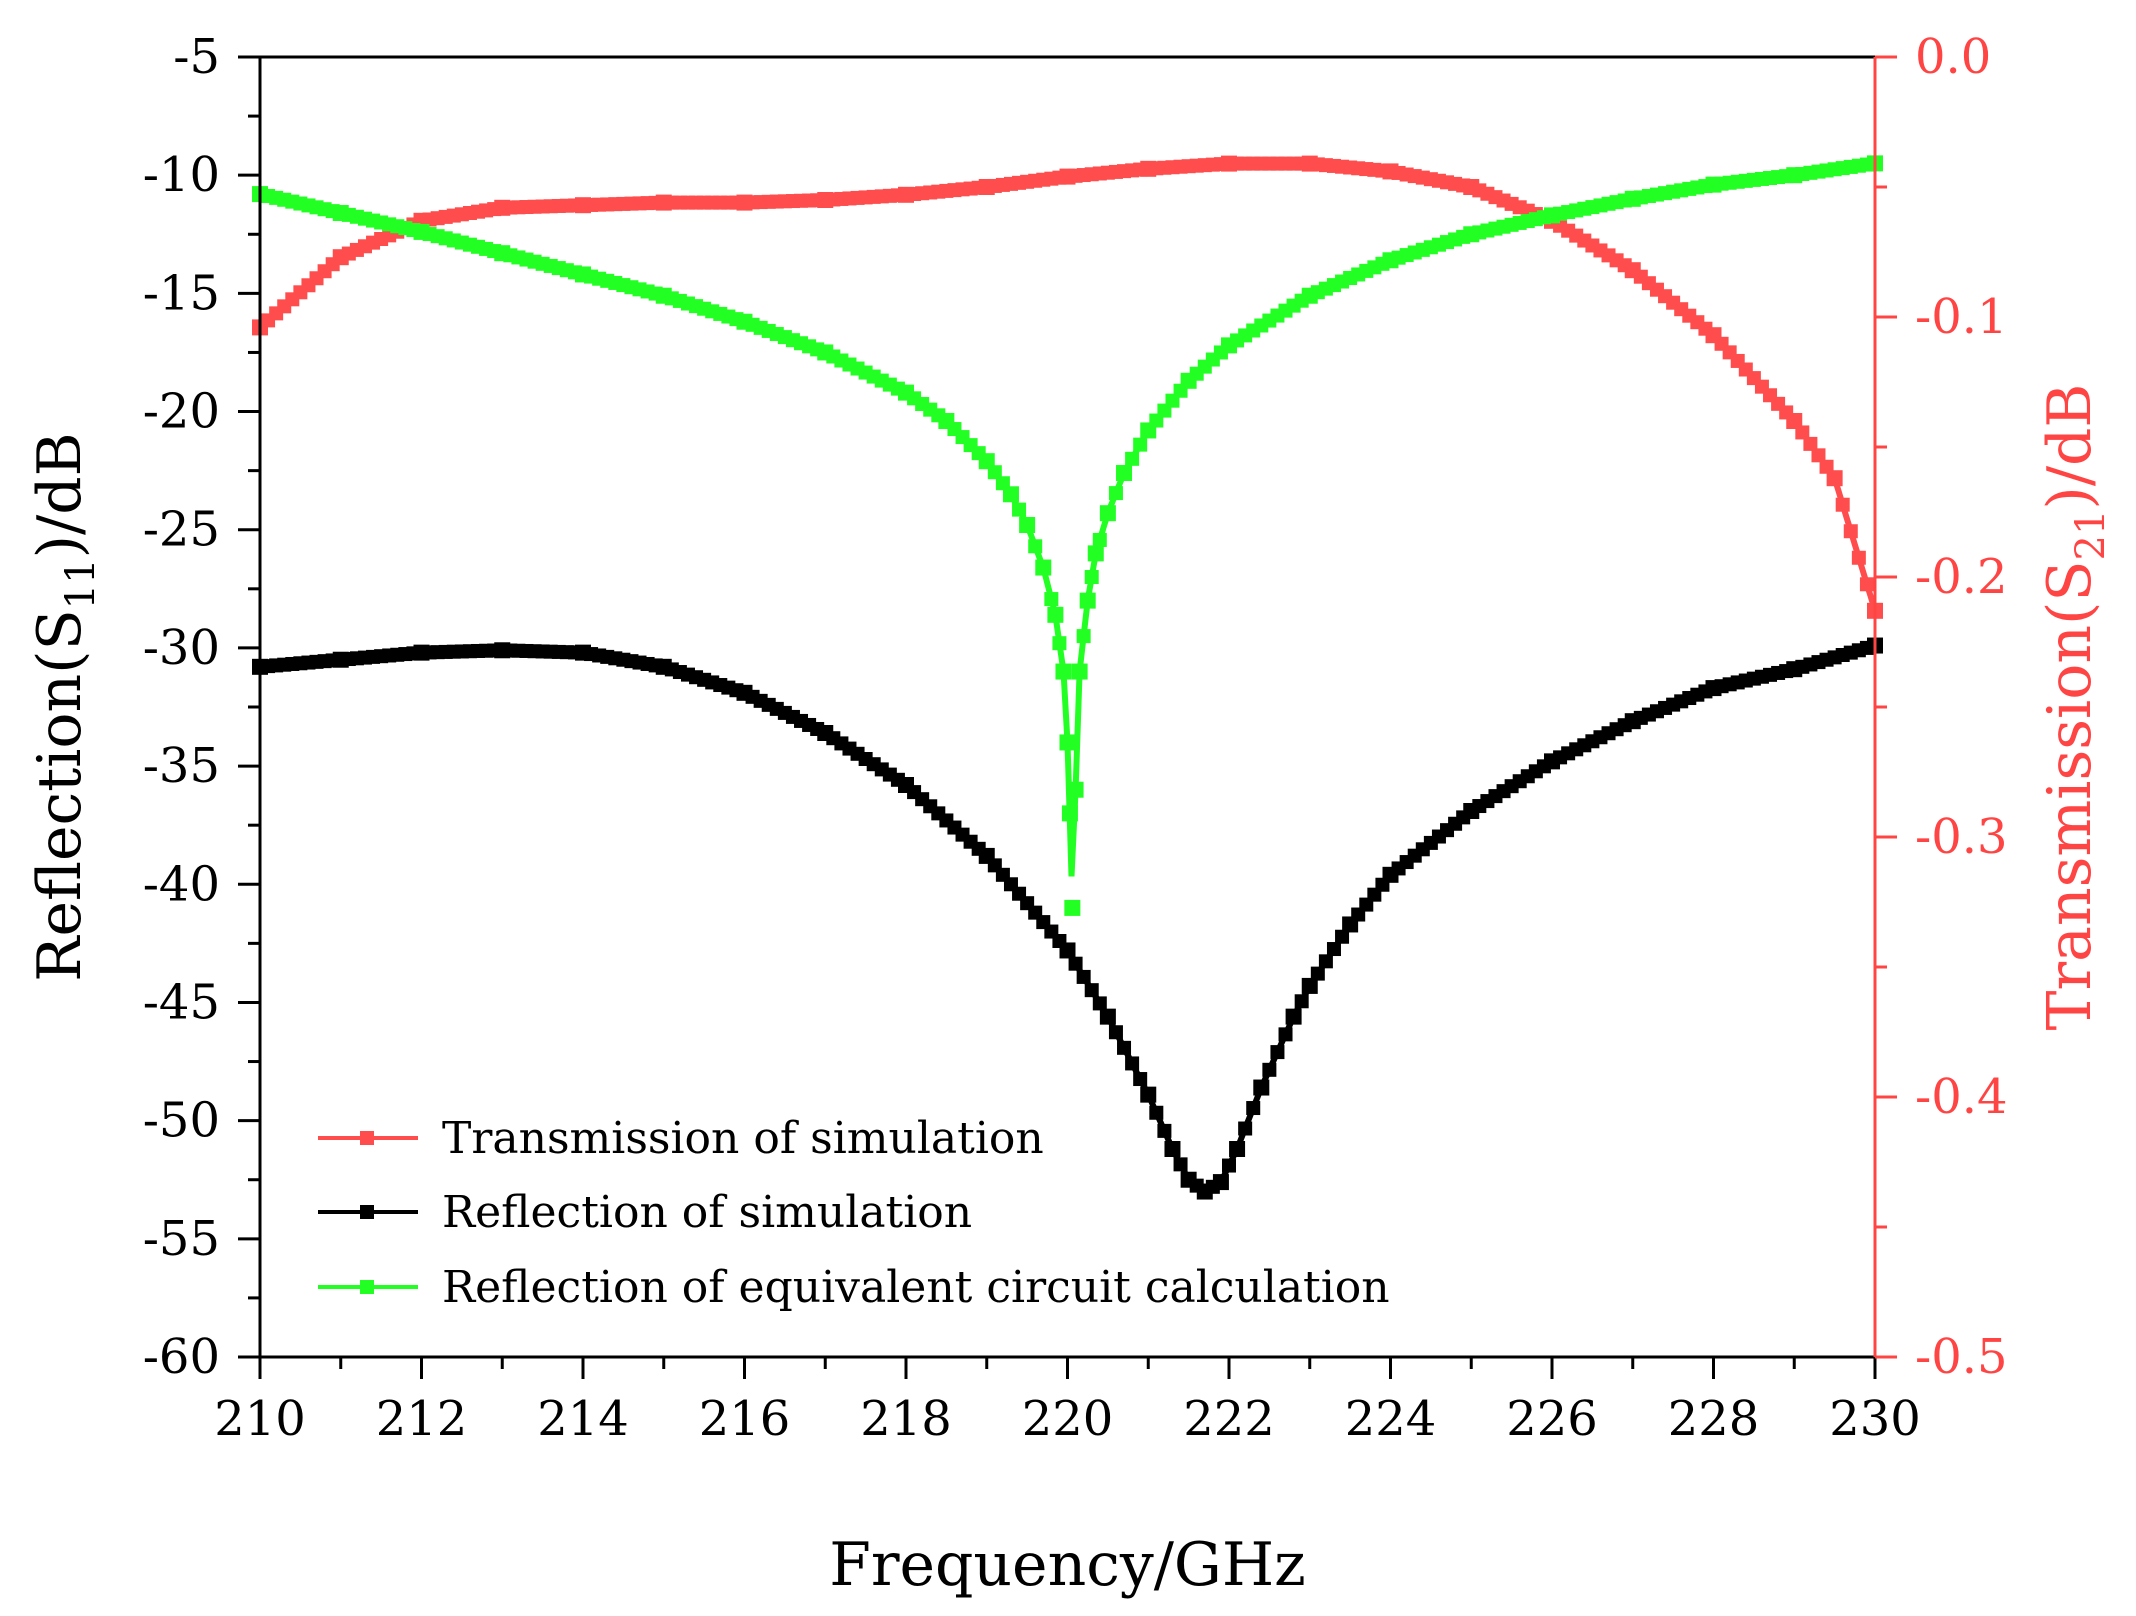 The width and height of the screenshot is (2136, 1616). What do you see at coordinates (2074, 706) in the screenshot?
I see `y-right-axis-title: Transmission(S21)/dB` at bounding box center [2074, 706].